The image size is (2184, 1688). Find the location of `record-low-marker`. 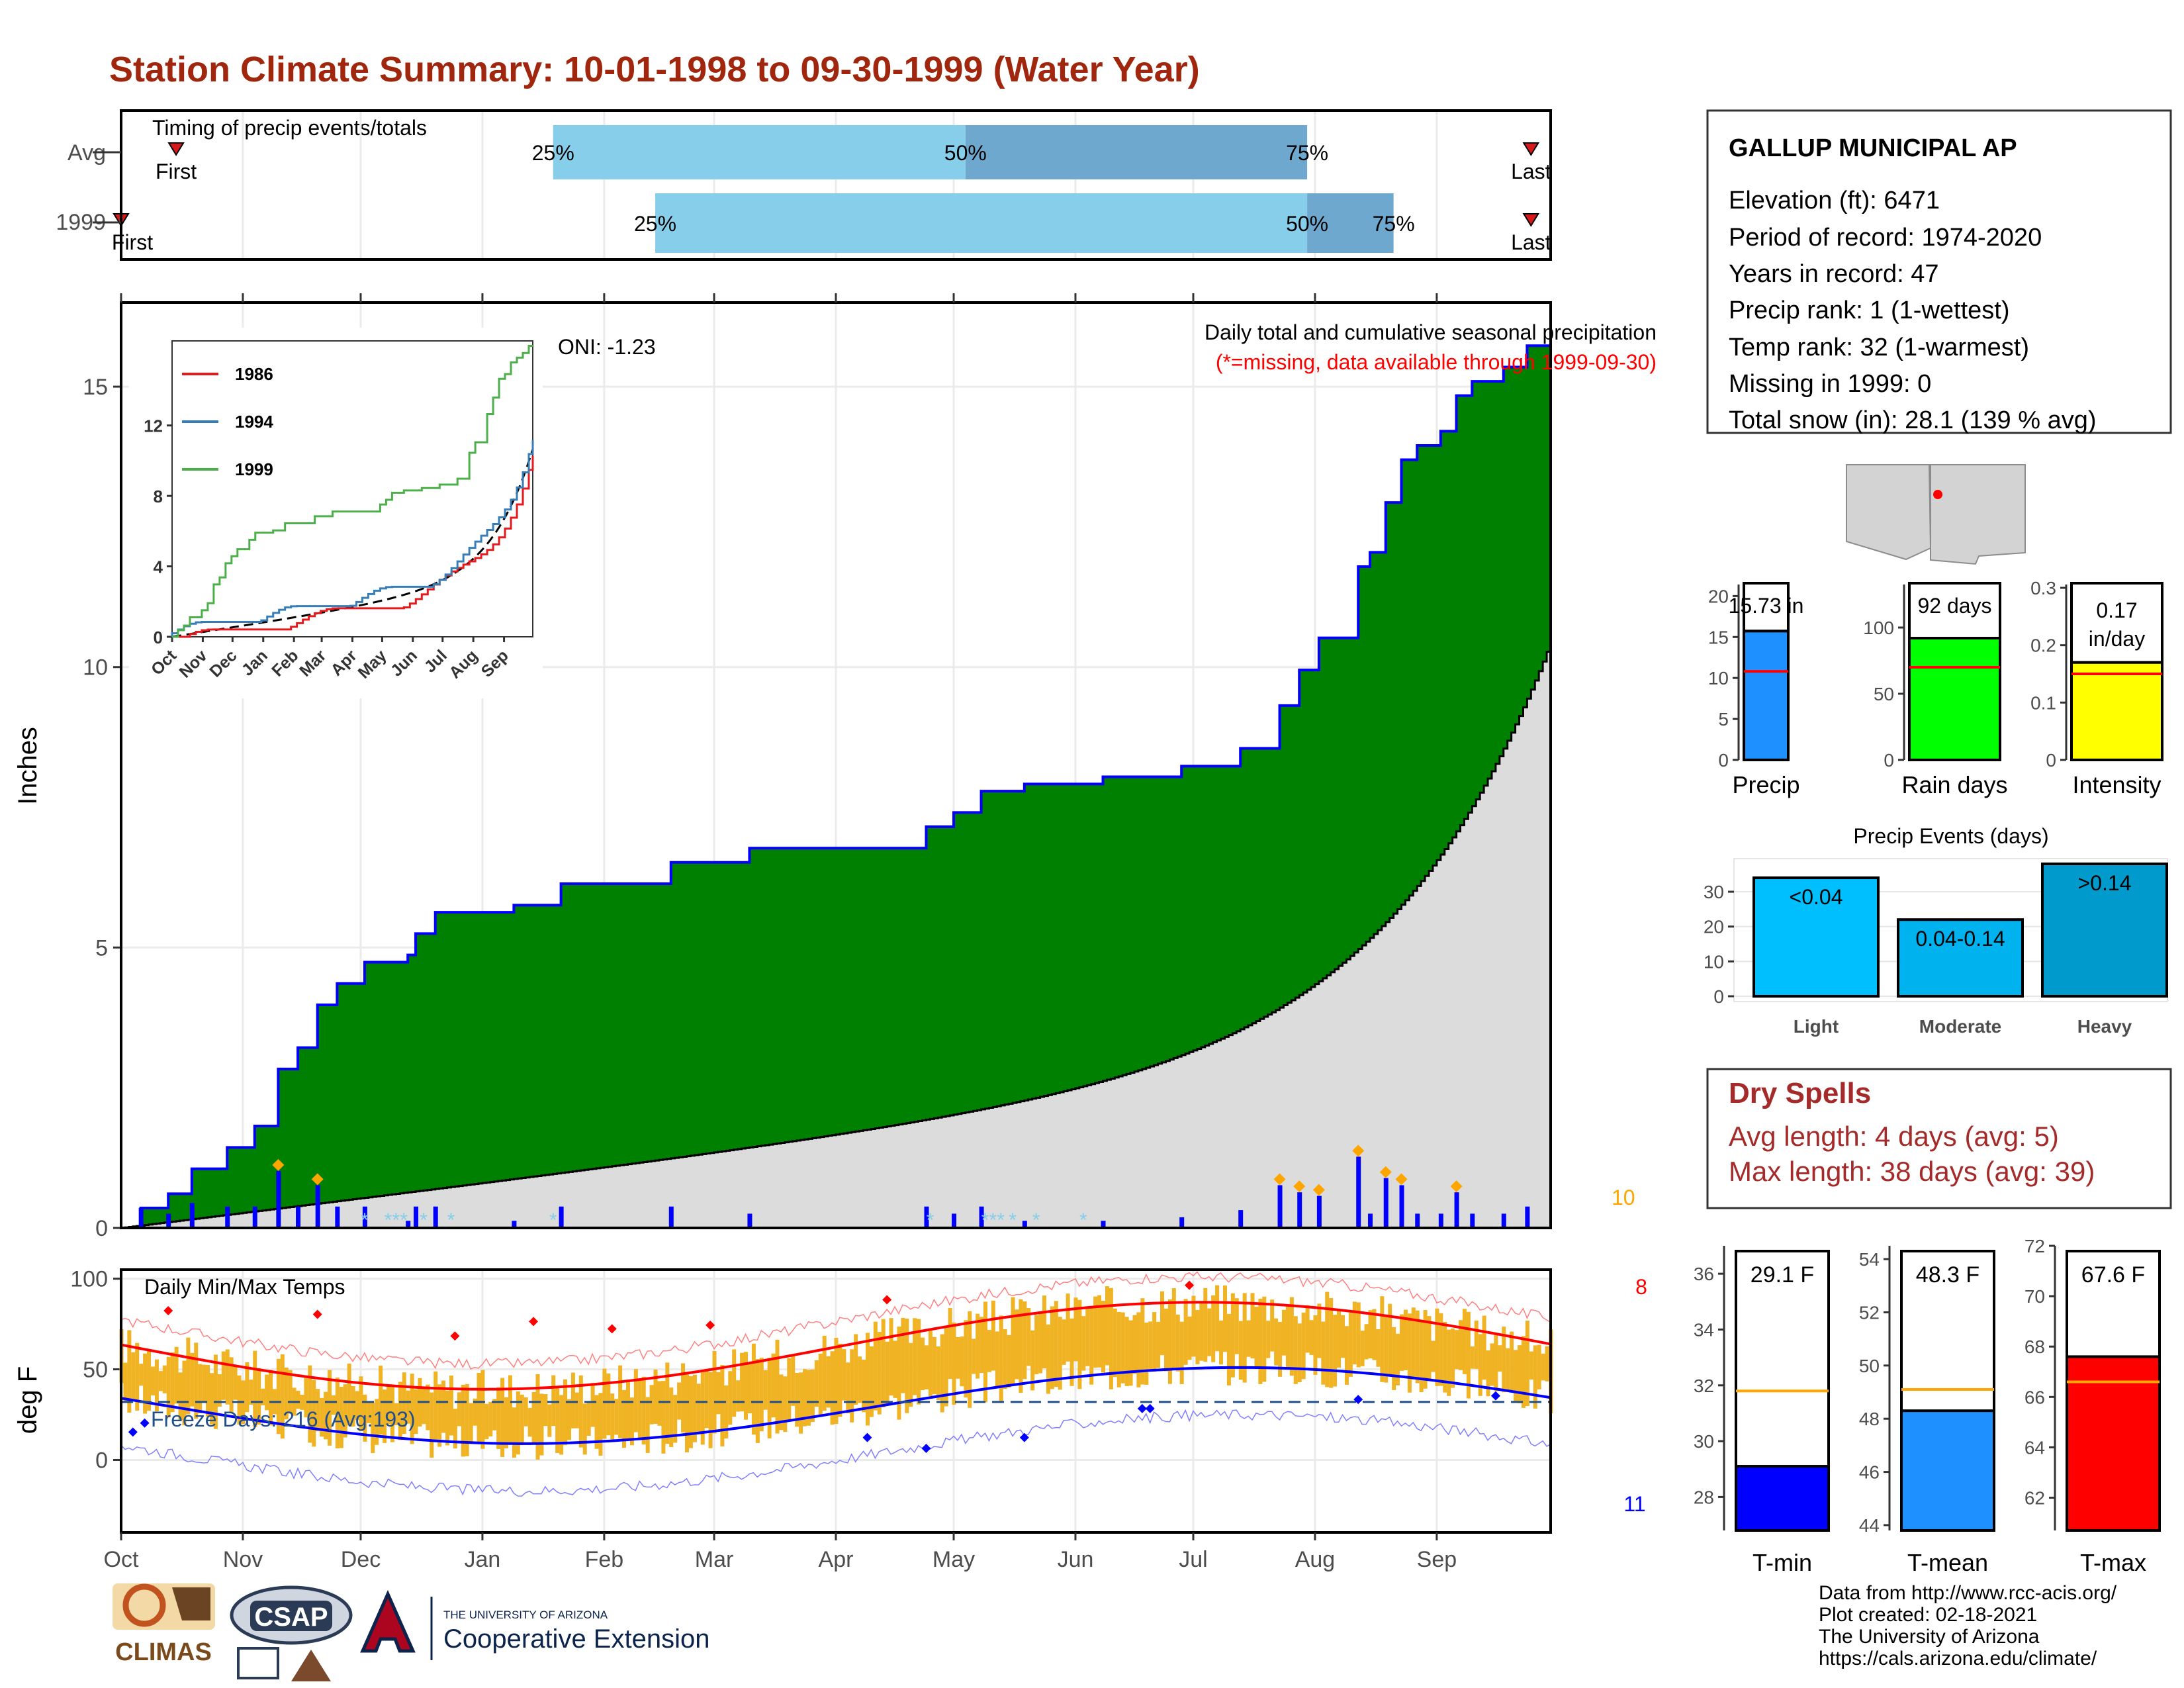

record-low-marker is located at coordinates (926, 1449).